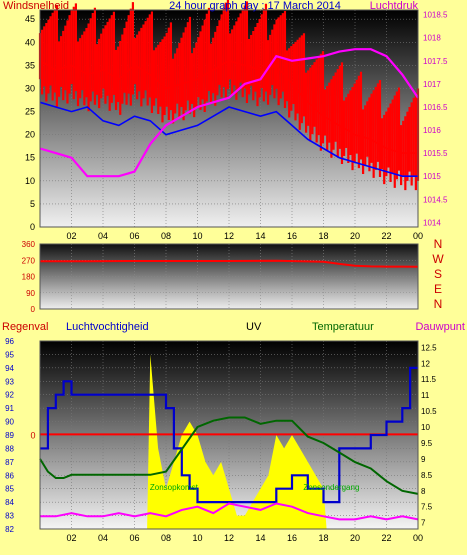 The width and height of the screenshot is (467, 555). Describe the element at coordinates (9, 341) in the screenshot. I see `left-tick-label: 96` at that location.